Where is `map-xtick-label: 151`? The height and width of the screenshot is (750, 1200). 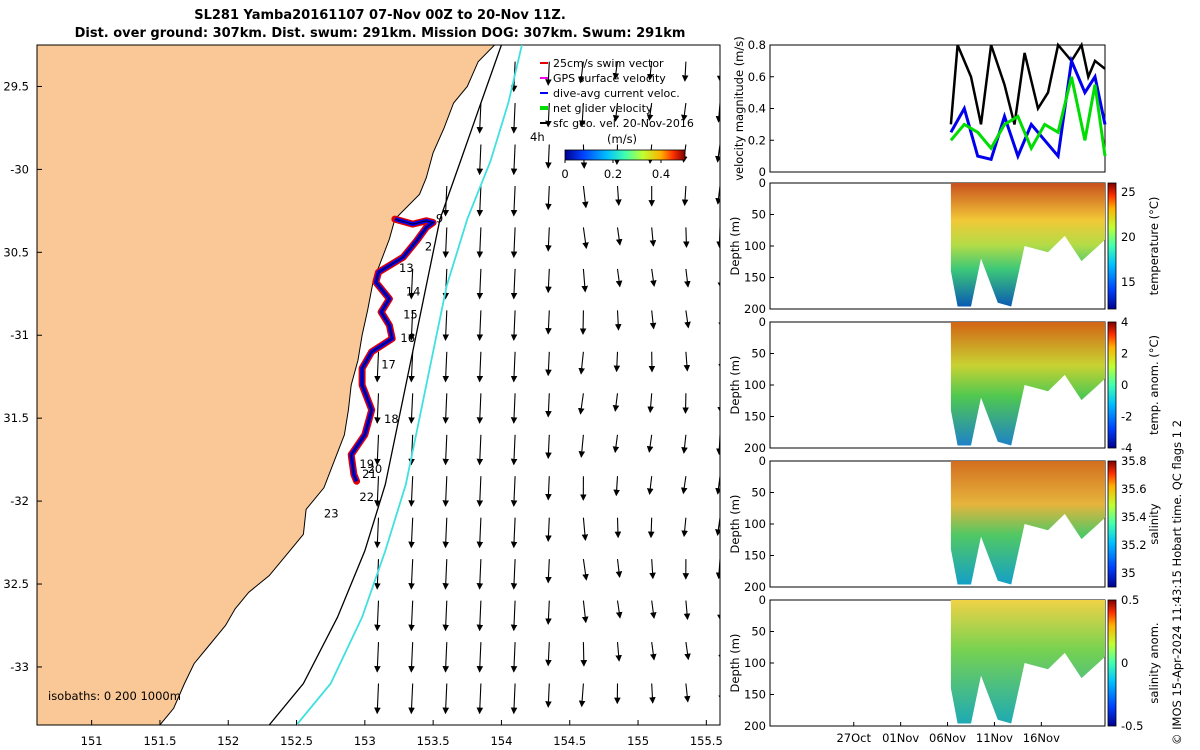
map-xtick-label: 151 is located at coordinates (92, 741).